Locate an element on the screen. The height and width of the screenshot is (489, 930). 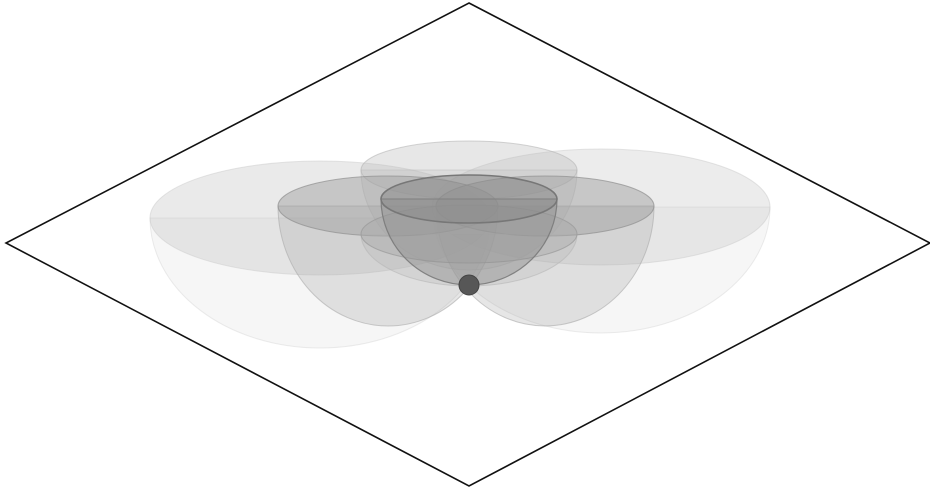
center-bowl is located at coordinates (469, 230).